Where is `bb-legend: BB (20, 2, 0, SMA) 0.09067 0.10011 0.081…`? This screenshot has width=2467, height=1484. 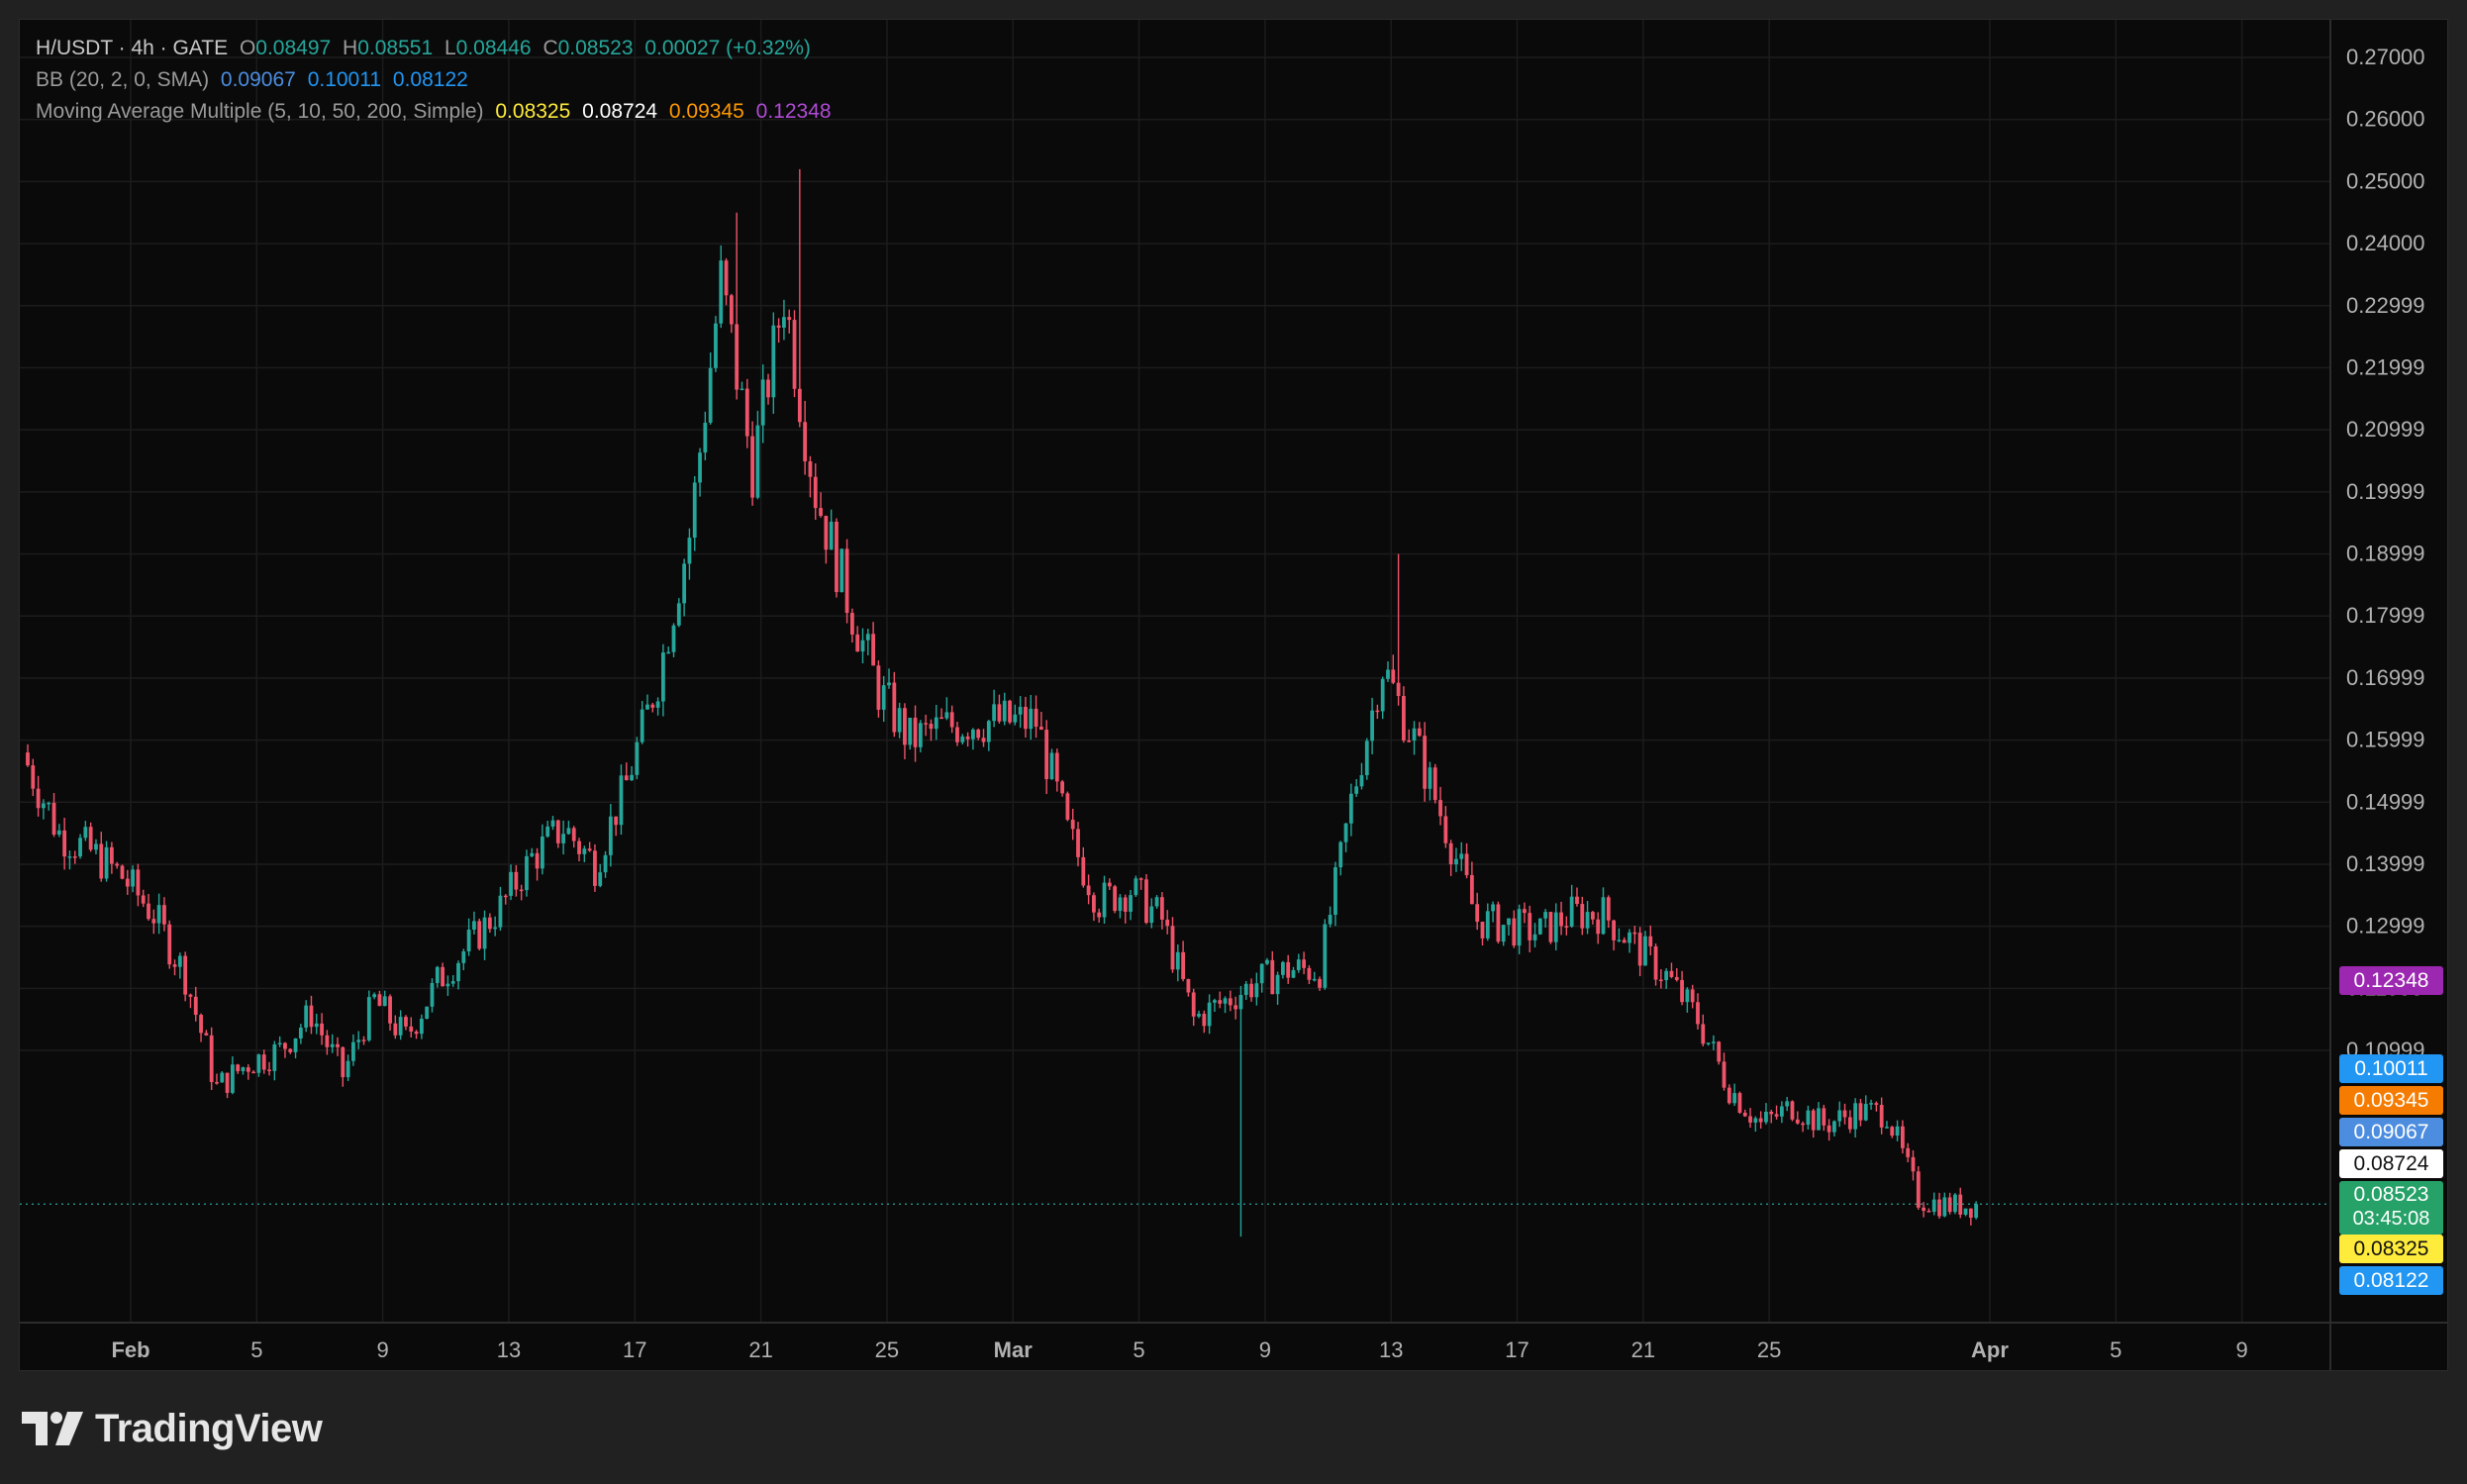 bb-legend: BB (20, 2, 0, SMA) 0.09067 0.10011 0.081… is located at coordinates (255, 80).